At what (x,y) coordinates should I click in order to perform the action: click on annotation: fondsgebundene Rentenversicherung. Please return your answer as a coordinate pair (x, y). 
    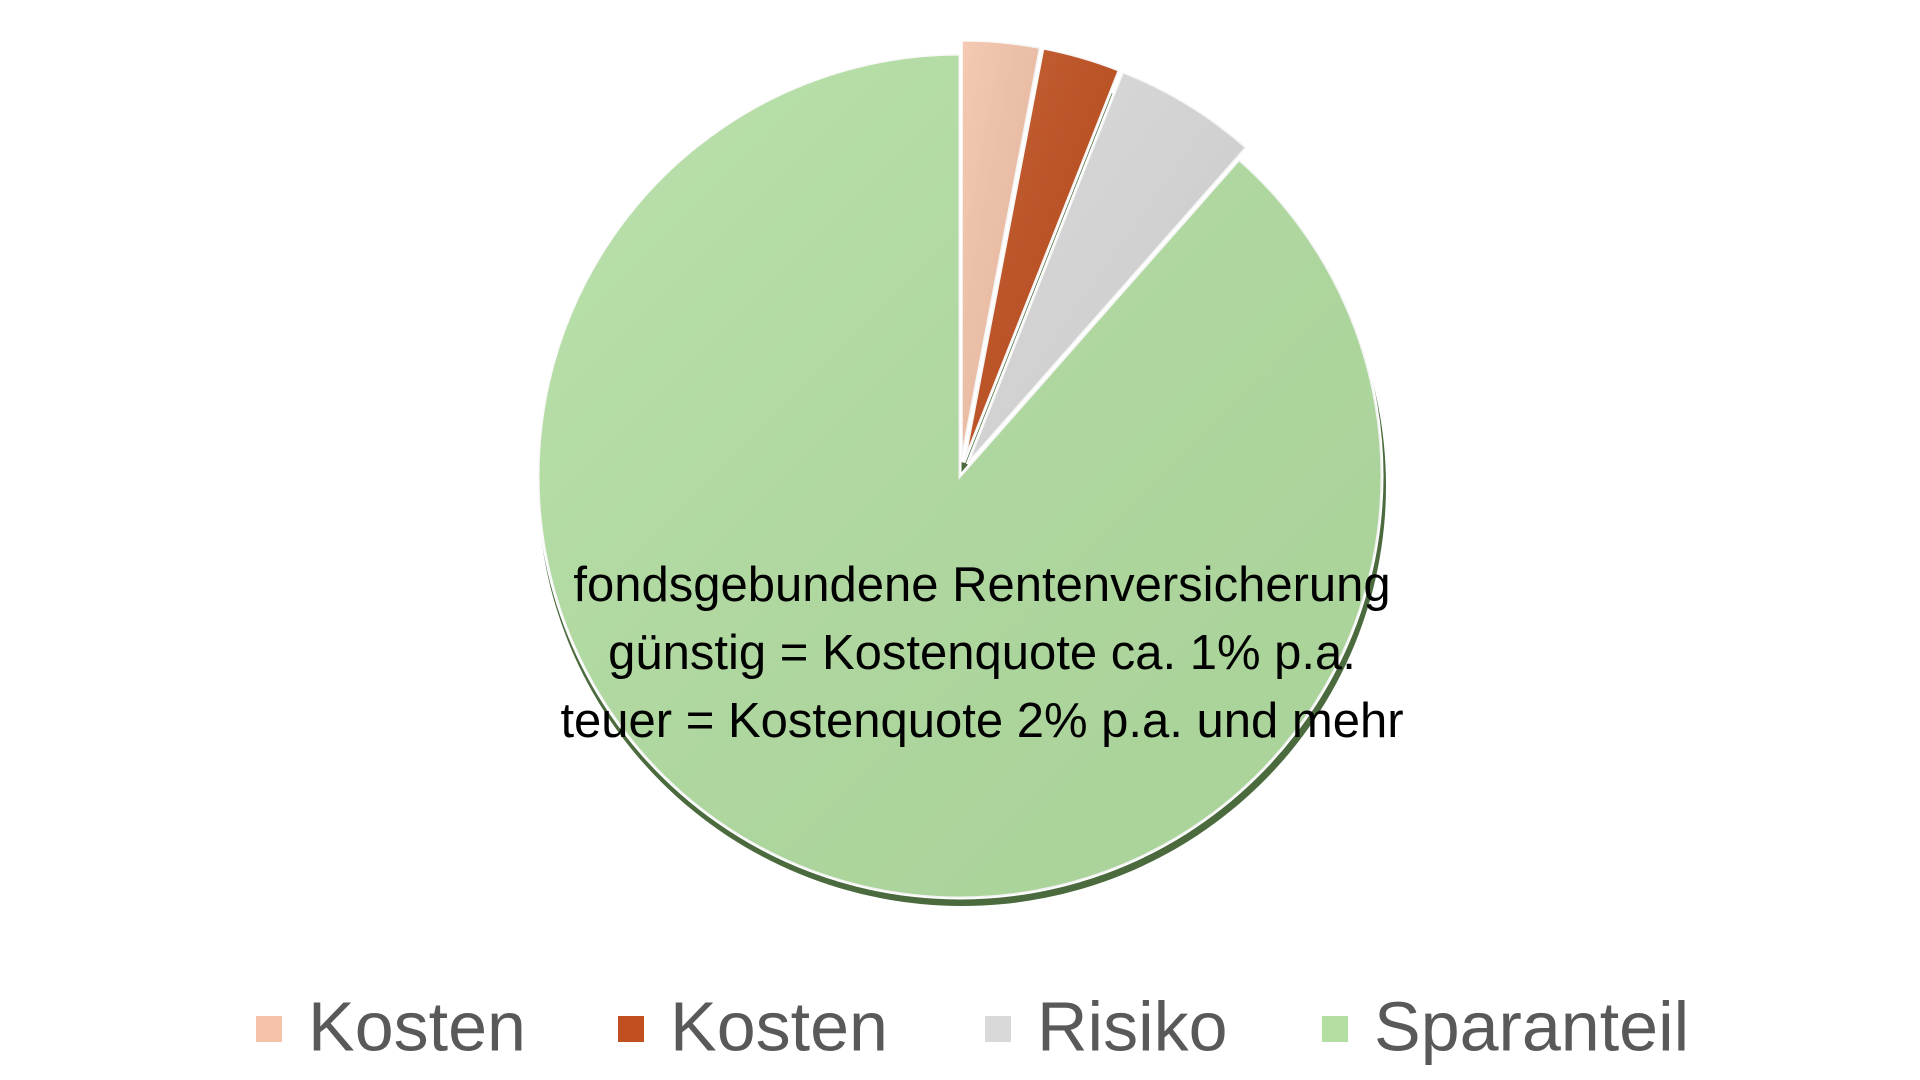
    Looking at the image, I should click on (981, 585).